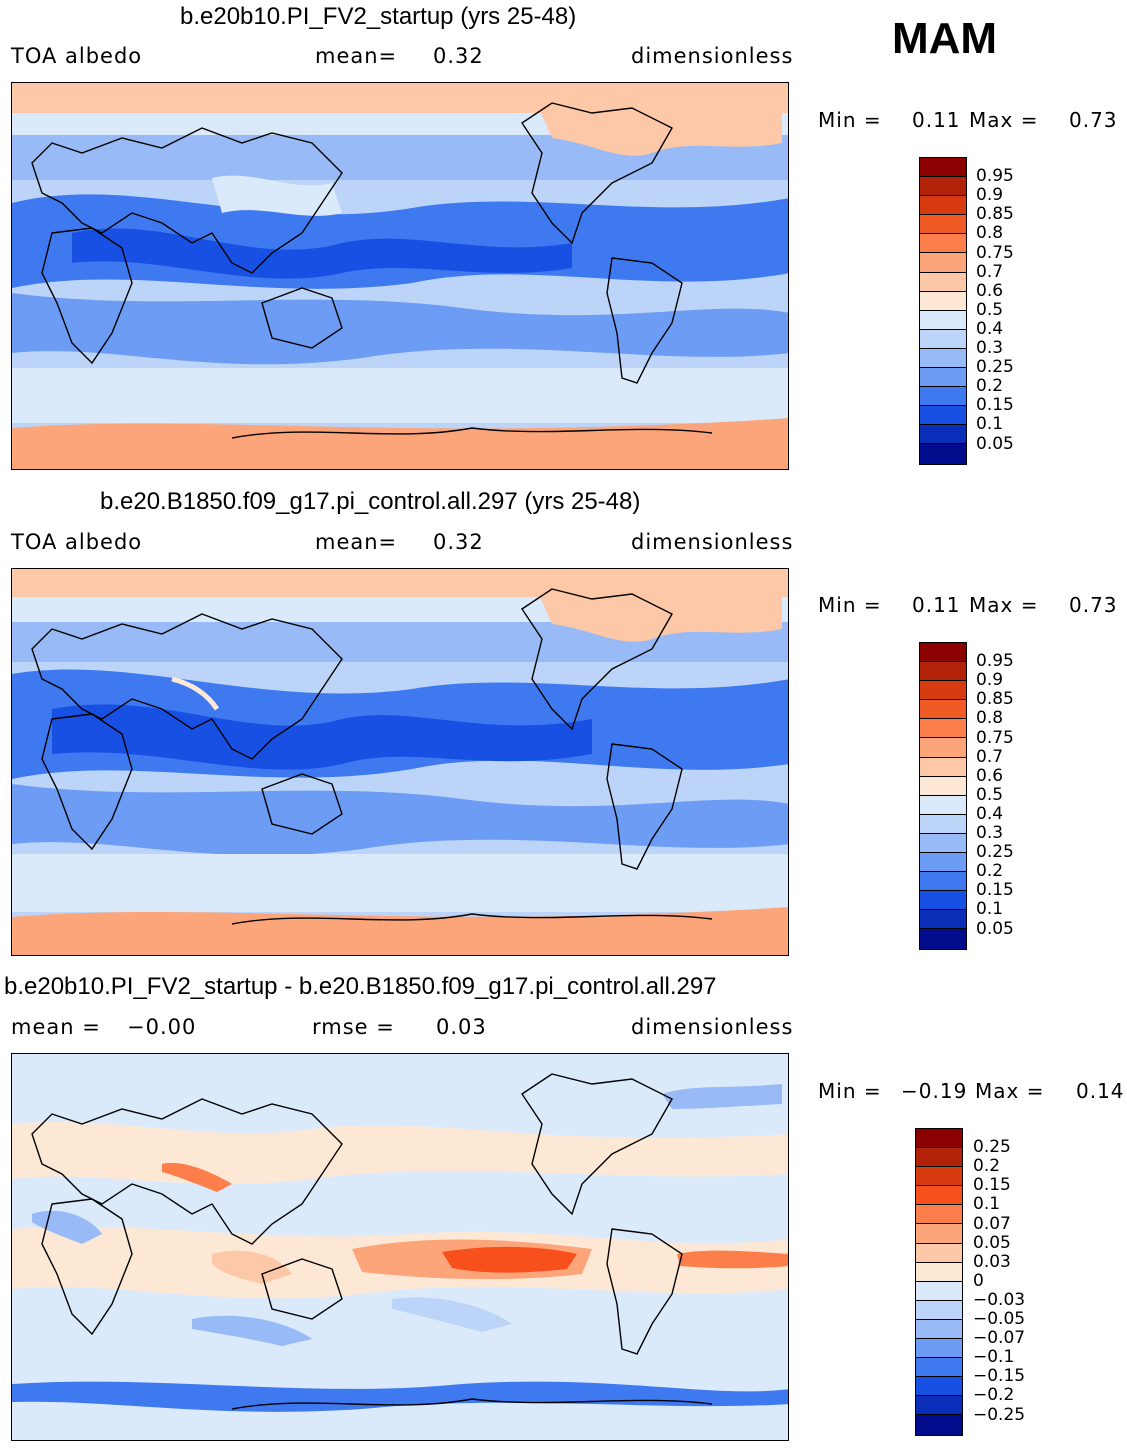 Image resolution: width=1127 pixels, height=1449 pixels. Describe the element at coordinates (56, 1027) in the screenshot. I see `panel-3-mean-label: mean =` at that location.